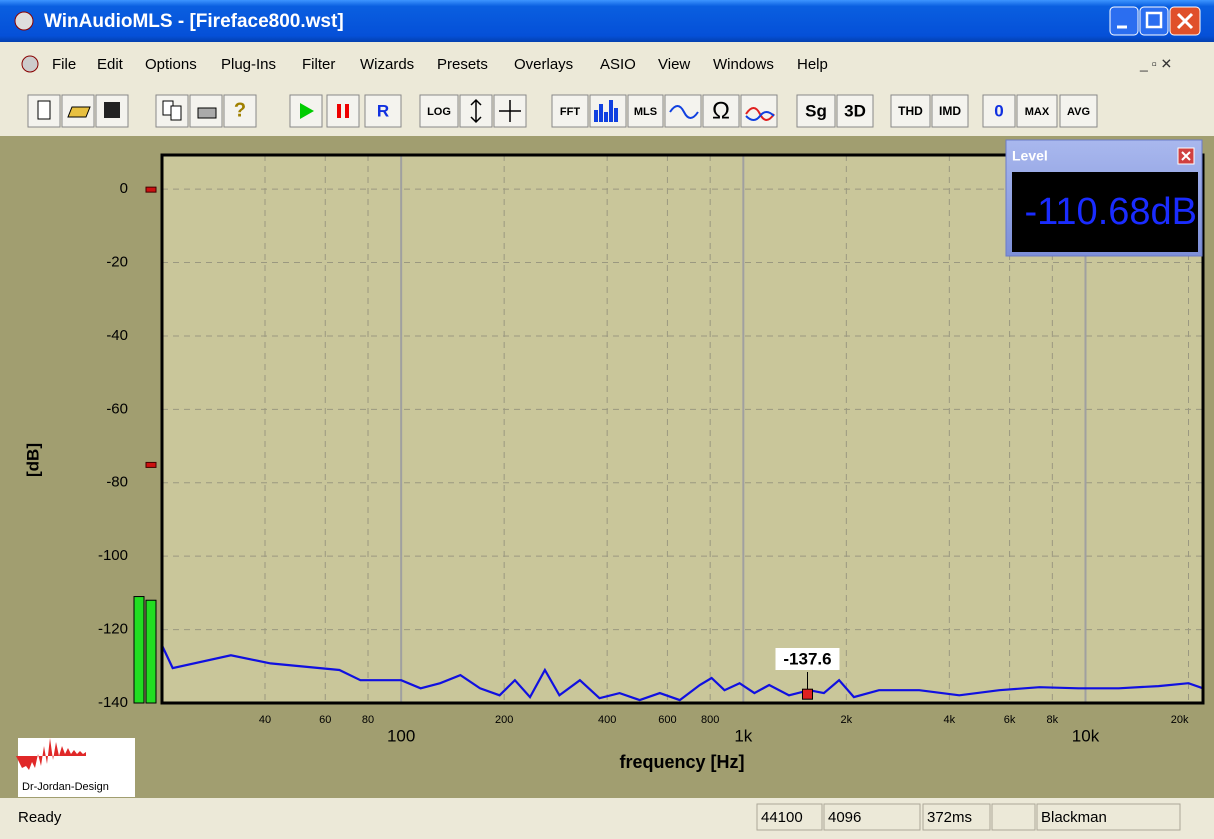 Image resolution: width=1214 pixels, height=839 pixels. Describe the element at coordinates (248, 64) in the screenshot. I see `menu-item: Plug-Ins` at that location.